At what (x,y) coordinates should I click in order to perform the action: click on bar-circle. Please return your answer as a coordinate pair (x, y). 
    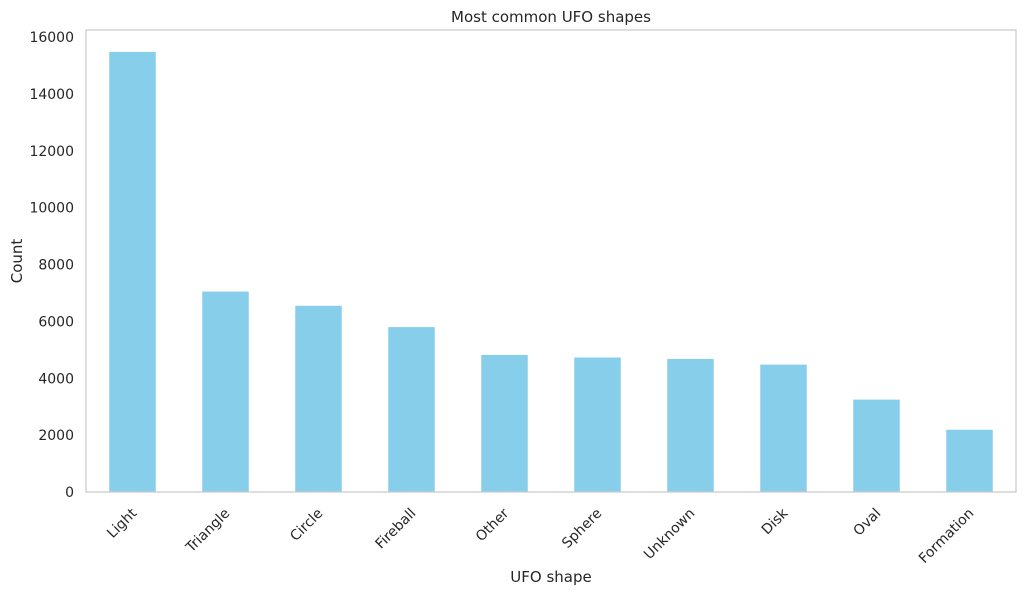
    Looking at the image, I should click on (318, 398).